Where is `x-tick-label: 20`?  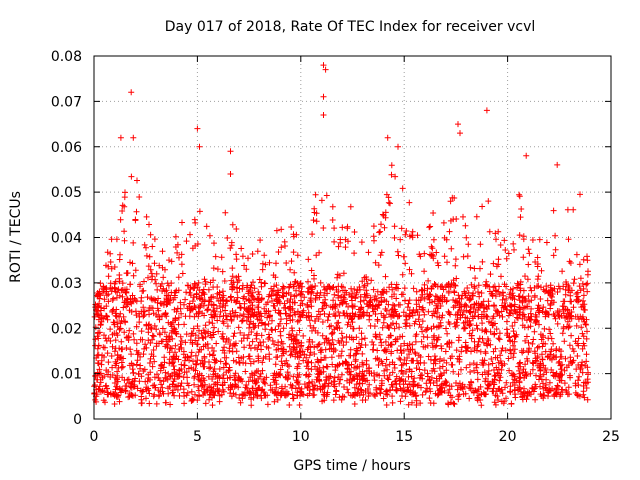 x-tick-label: 20 is located at coordinates (508, 437).